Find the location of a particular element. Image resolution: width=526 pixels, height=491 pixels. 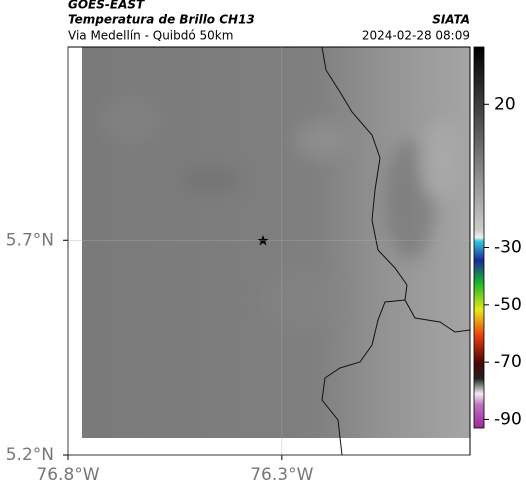

y-tick-label: 5.7°N is located at coordinates (30, 240).